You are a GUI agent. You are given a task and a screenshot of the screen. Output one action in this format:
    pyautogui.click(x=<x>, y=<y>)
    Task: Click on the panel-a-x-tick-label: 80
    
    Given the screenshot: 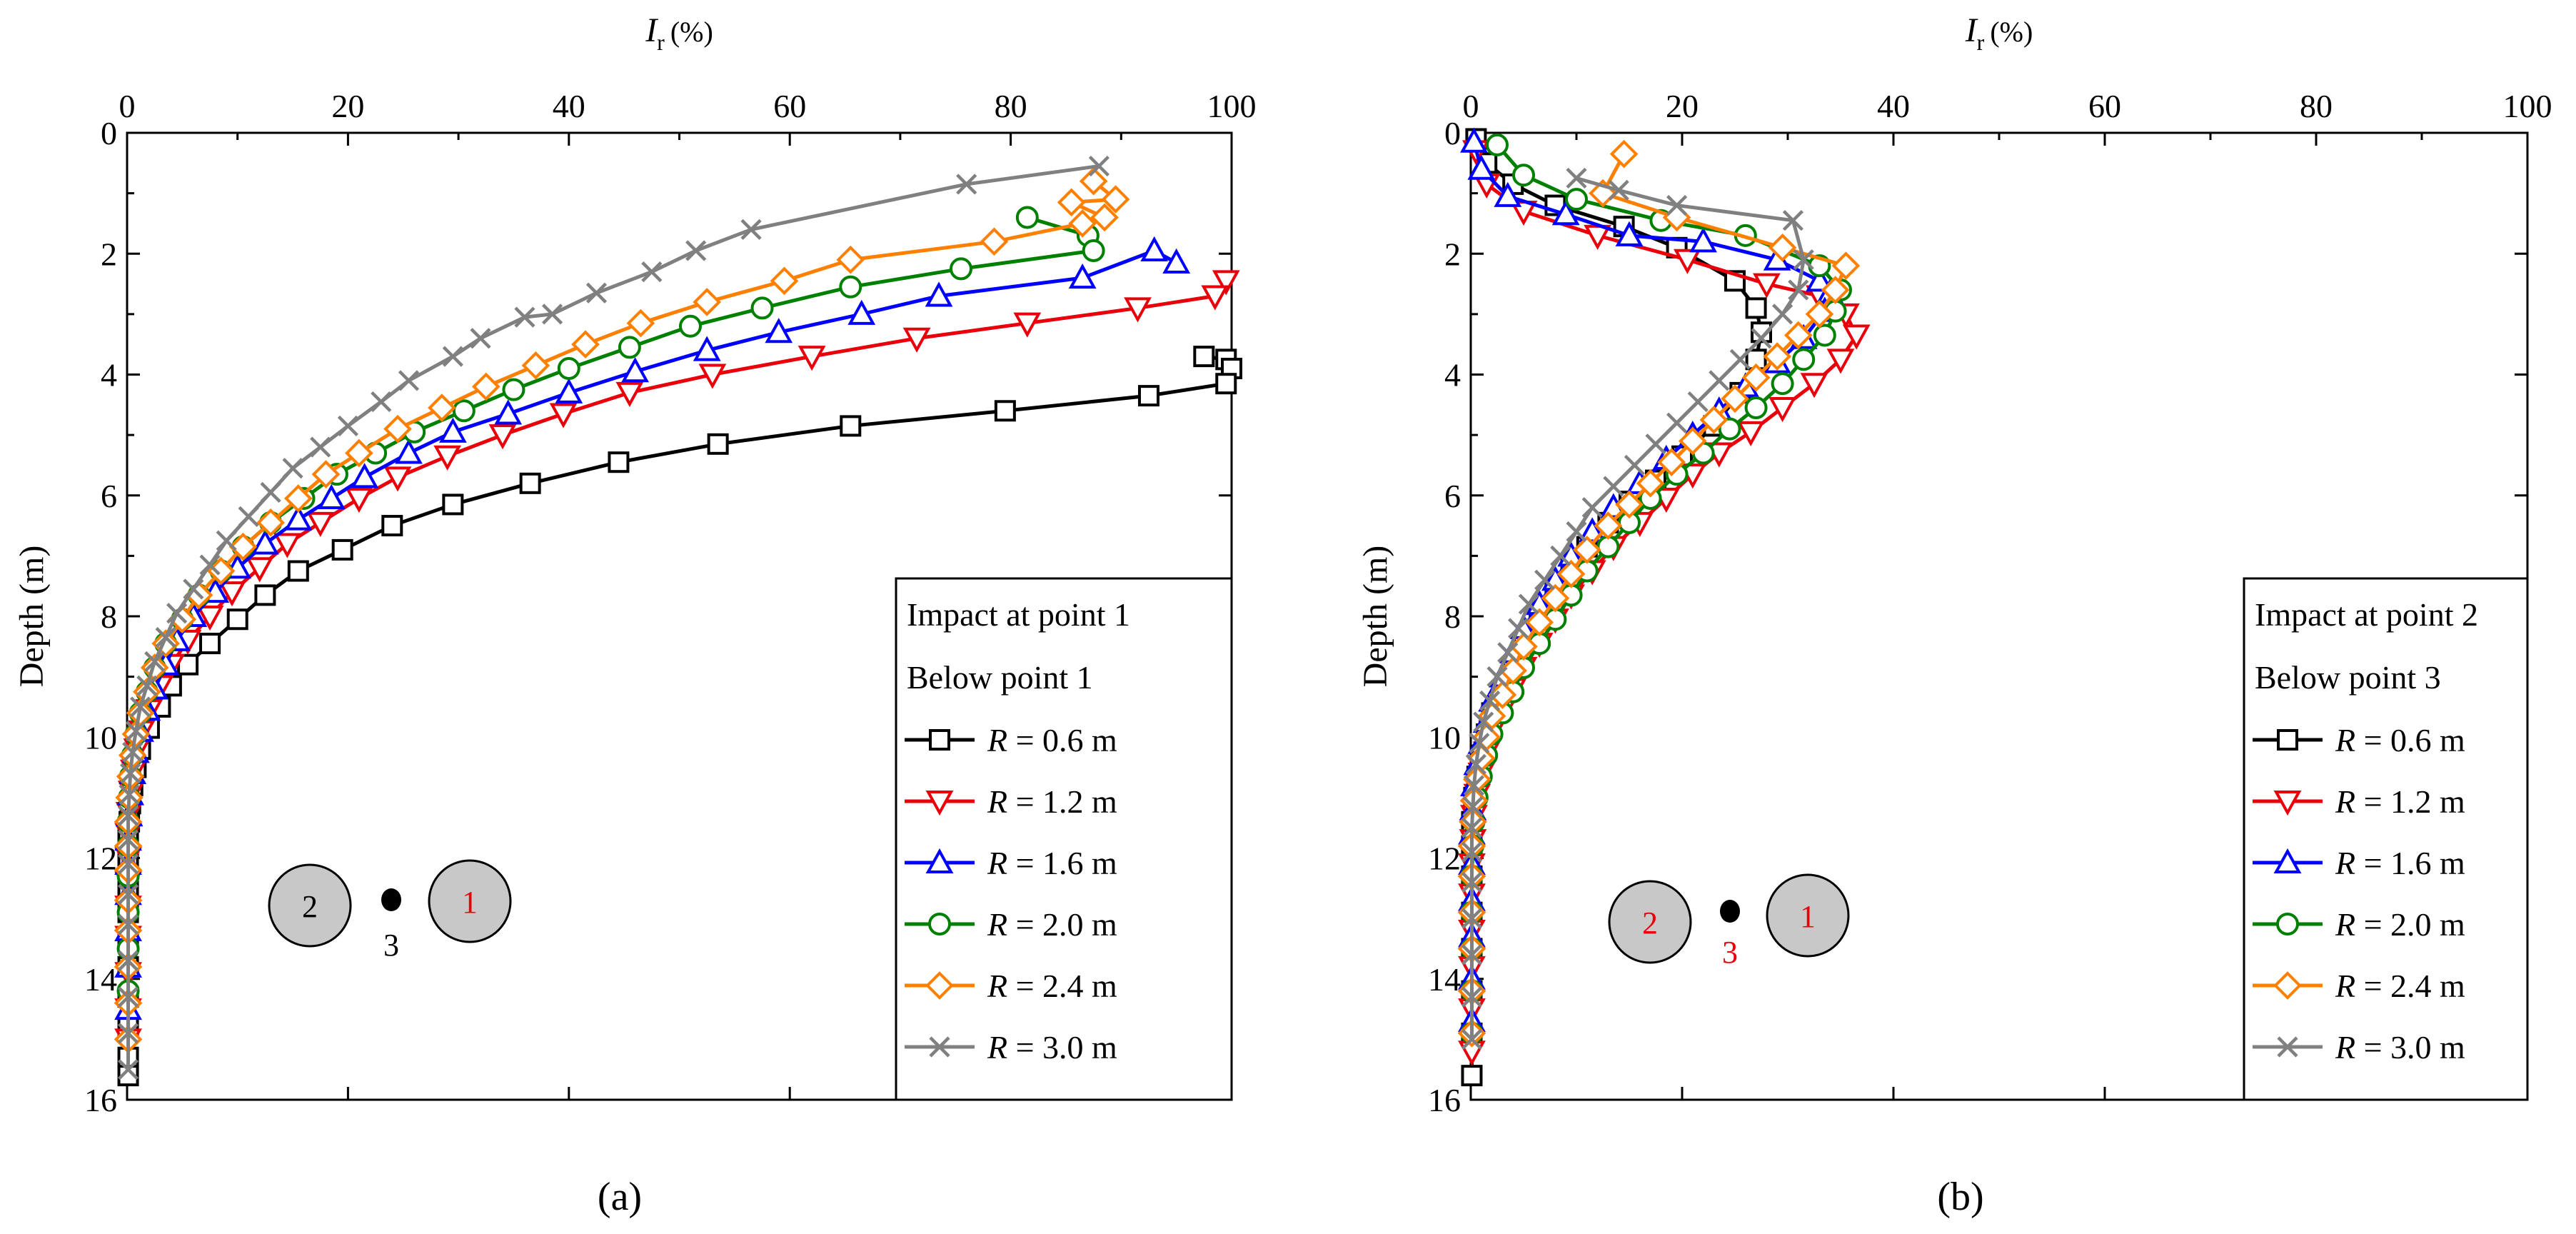 What is the action you would take?
    pyautogui.click(x=1011, y=106)
    